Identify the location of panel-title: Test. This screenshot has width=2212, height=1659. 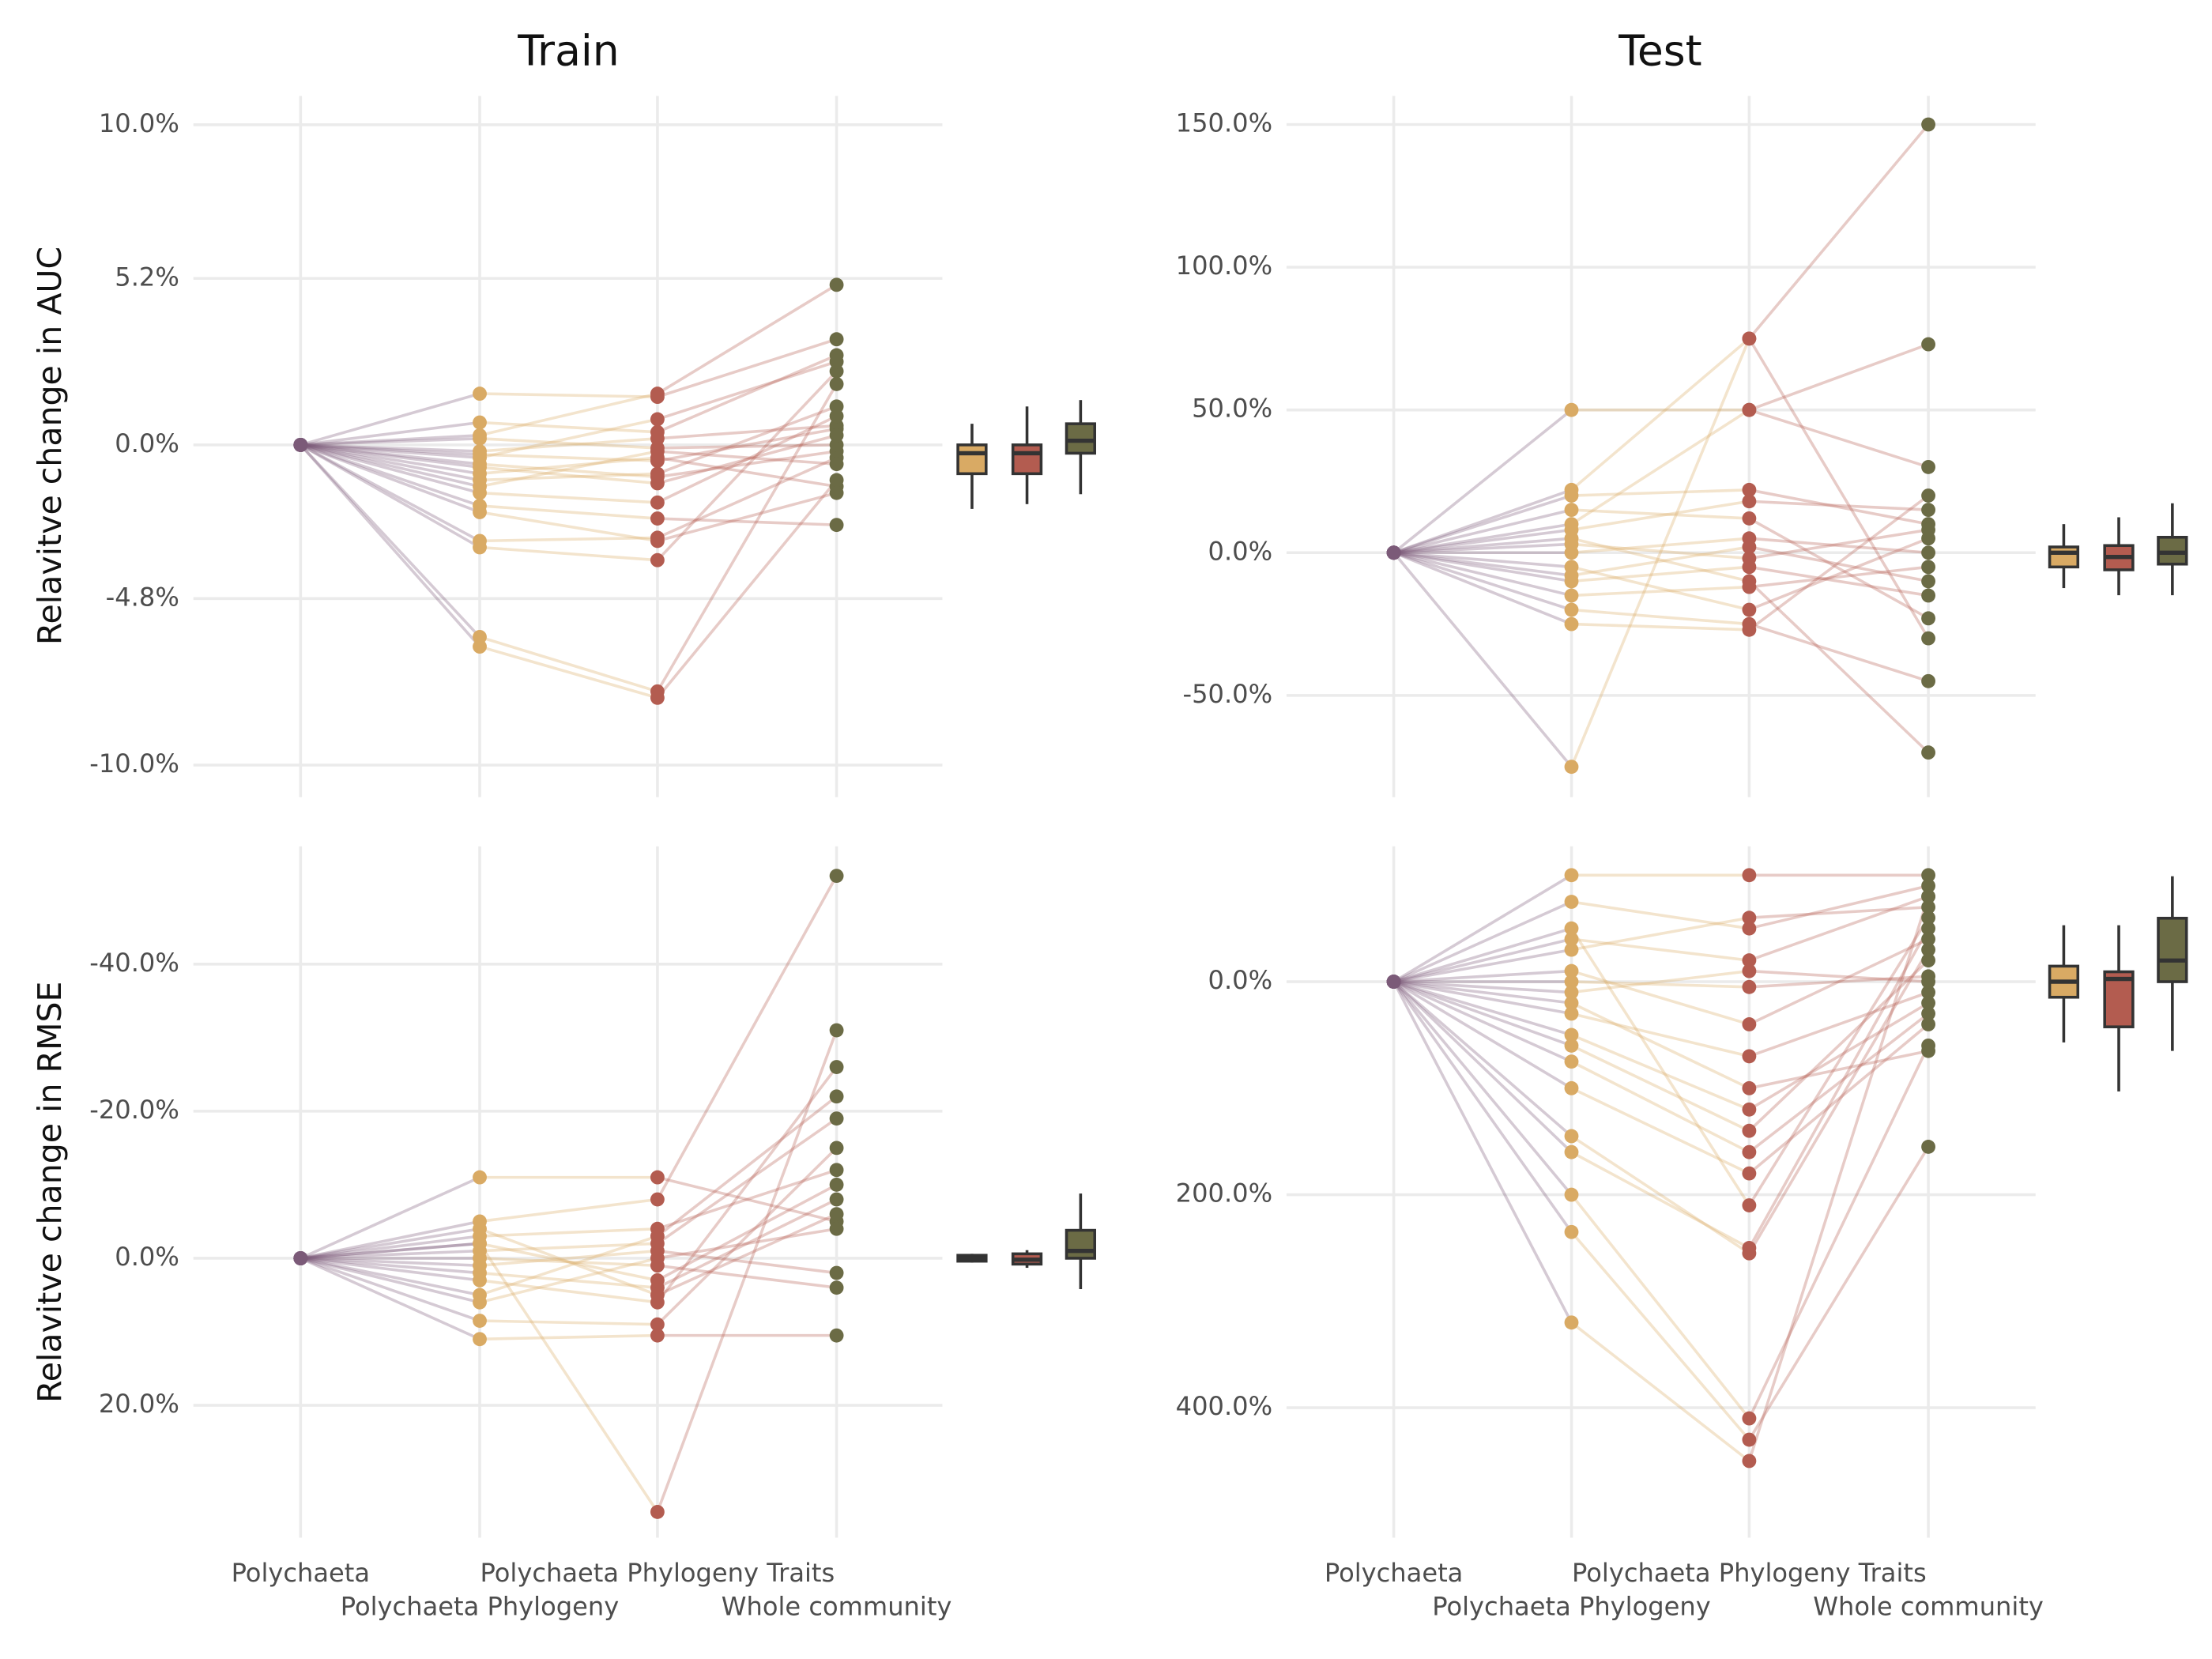
(1659, 50).